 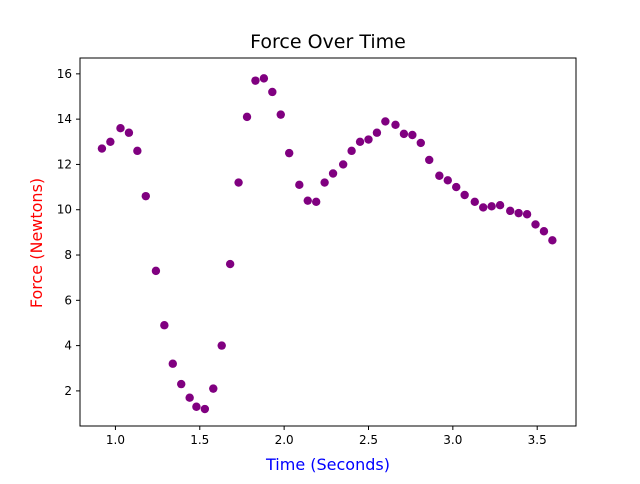 What do you see at coordinates (68, 255) in the screenshot?
I see `y-tick-label: 8` at bounding box center [68, 255].